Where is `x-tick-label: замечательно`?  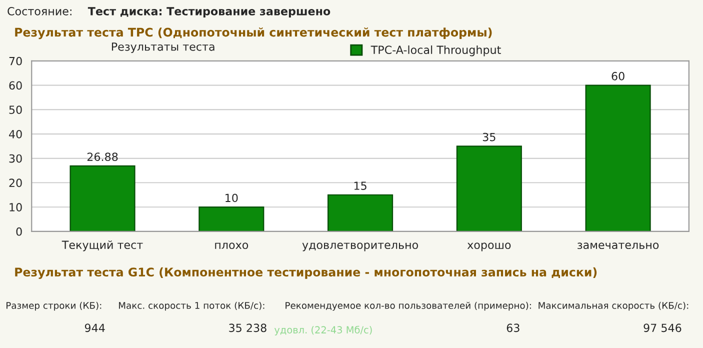 x-tick-label: замечательно is located at coordinates (618, 246).